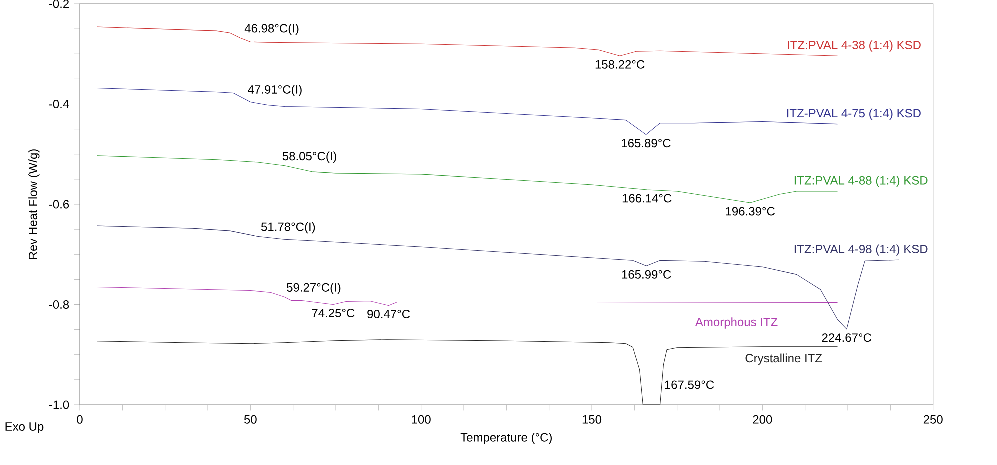 The height and width of the screenshot is (465, 997). I want to click on annotation: 46.98°C(I), so click(271, 30).